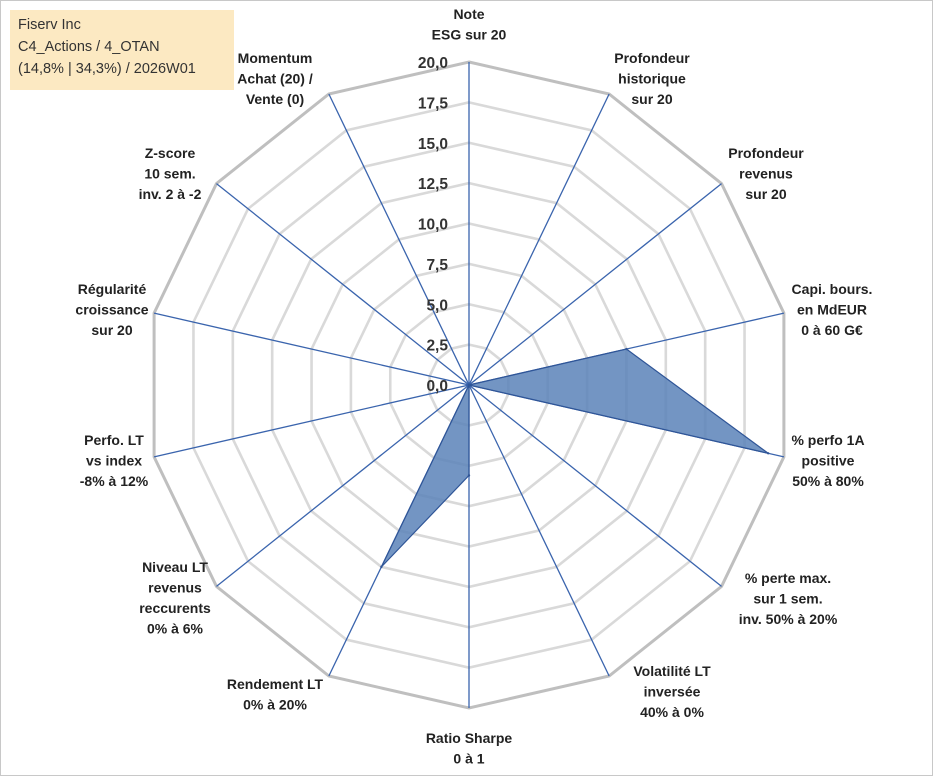 The image size is (933, 776). Describe the element at coordinates (469, 738) in the screenshot. I see `axis-label-line: Ratio Sharpe` at that location.